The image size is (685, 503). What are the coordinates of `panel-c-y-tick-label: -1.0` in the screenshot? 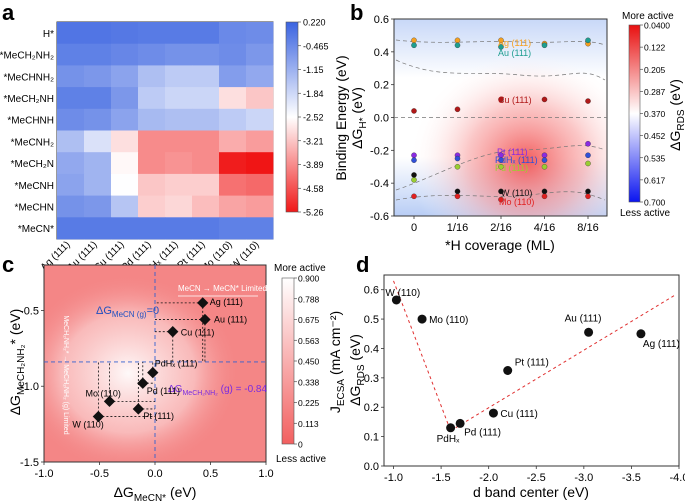 It's located at (29, 387).